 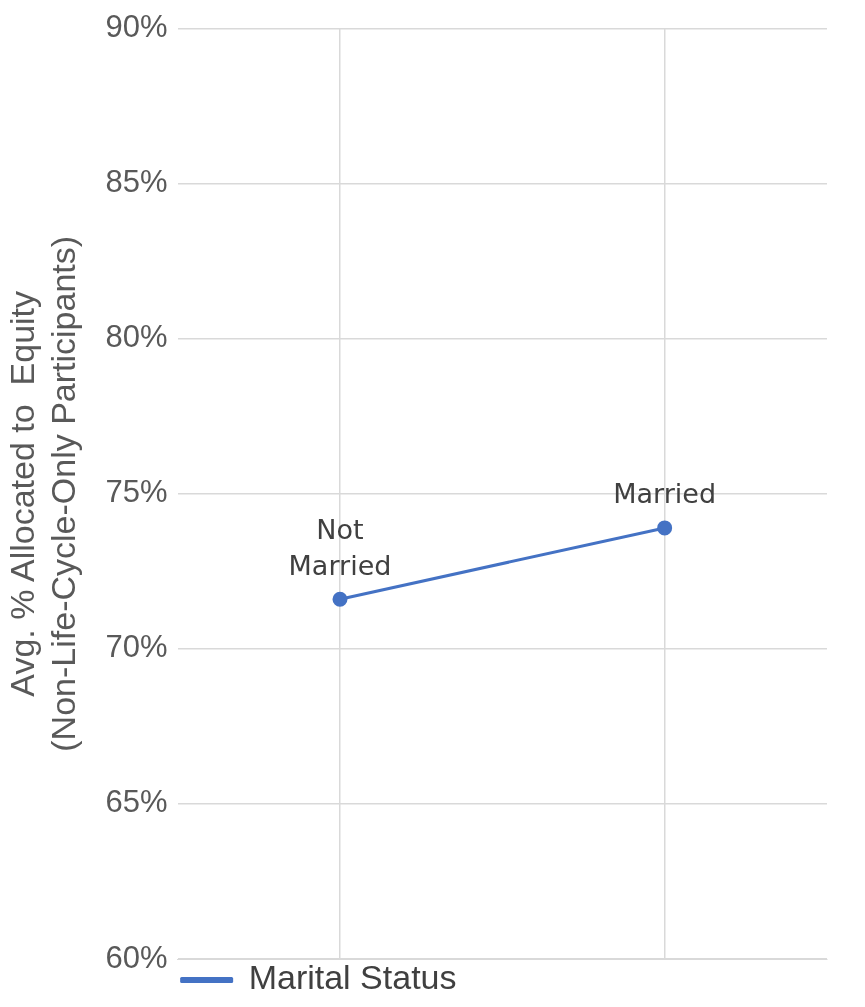 What do you see at coordinates (352, 977) in the screenshot?
I see `legend-label: Marital Status` at bounding box center [352, 977].